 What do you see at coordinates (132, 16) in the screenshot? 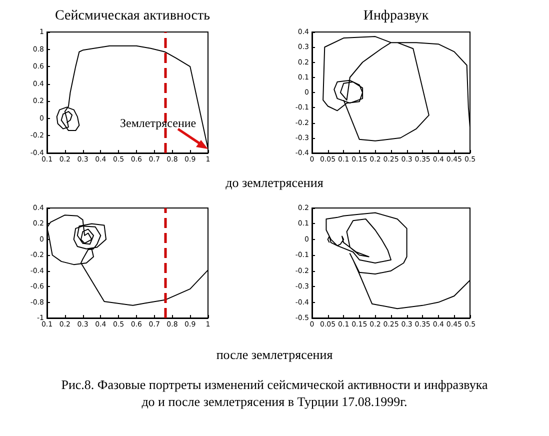
I see `chart-title: Сейсмическая активность` at bounding box center [132, 16].